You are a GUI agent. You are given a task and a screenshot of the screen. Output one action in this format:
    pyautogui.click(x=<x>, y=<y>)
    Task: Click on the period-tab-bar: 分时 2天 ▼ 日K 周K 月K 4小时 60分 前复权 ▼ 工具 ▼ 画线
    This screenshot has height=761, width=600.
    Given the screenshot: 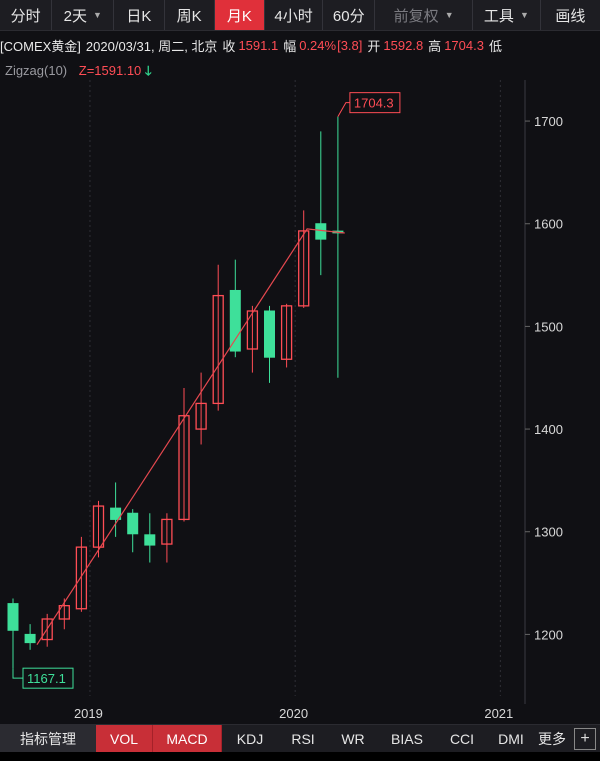 What is the action you would take?
    pyautogui.click(x=300, y=15)
    